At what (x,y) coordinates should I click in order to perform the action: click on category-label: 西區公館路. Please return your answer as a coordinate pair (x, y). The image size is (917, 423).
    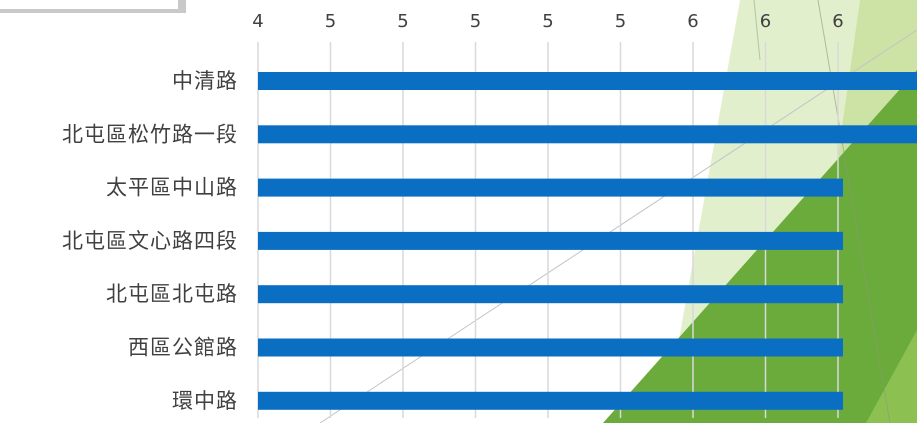
    Looking at the image, I should click on (183, 348).